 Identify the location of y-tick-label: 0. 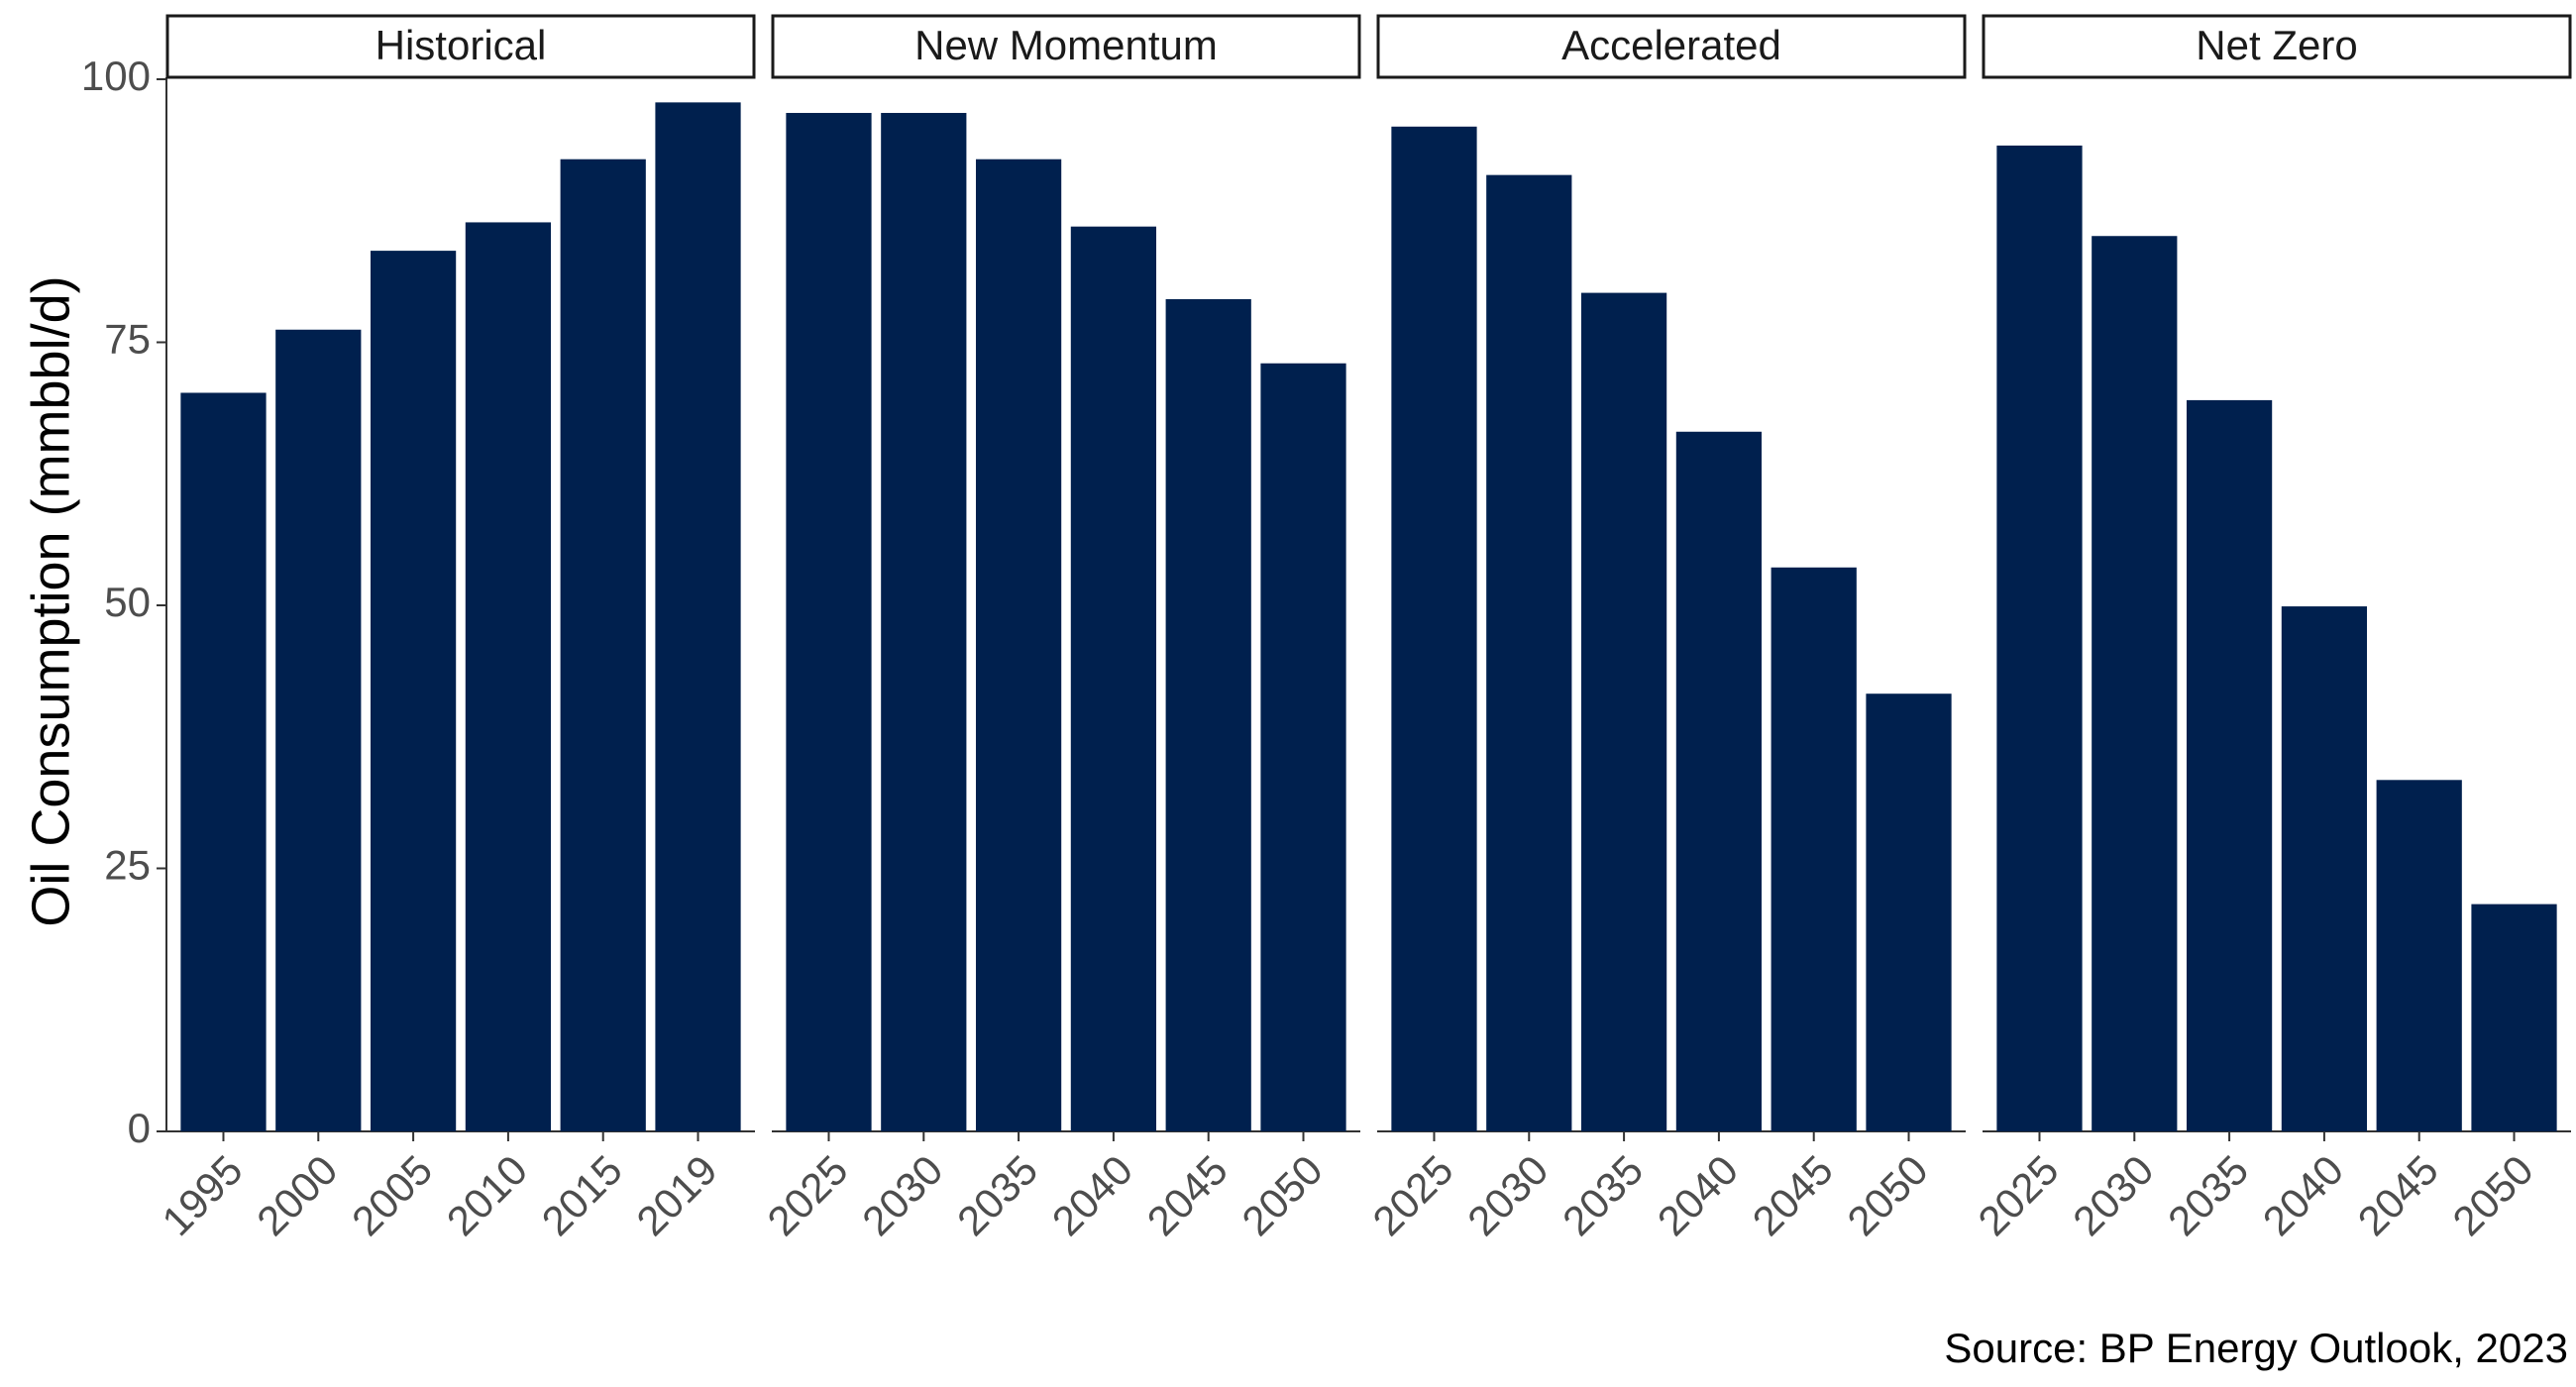
(139, 1128).